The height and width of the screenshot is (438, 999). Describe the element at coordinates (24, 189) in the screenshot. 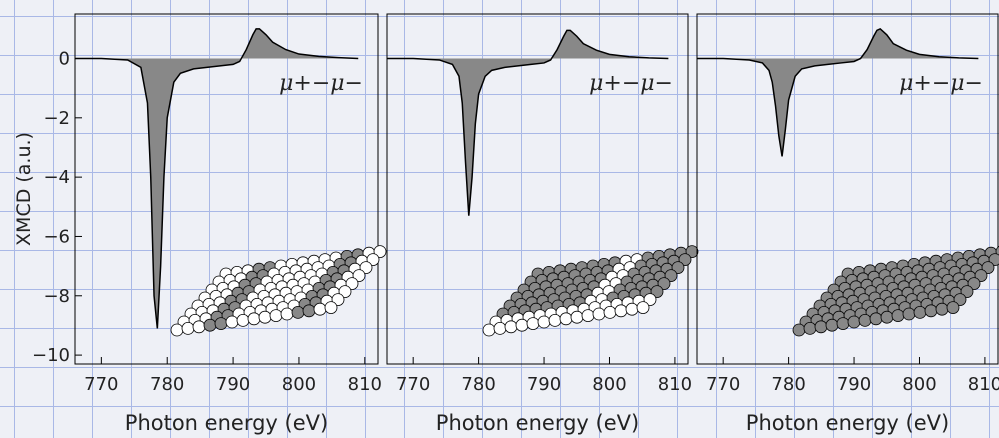

I see `y-axis-label: XMCD (a.u.)` at that location.